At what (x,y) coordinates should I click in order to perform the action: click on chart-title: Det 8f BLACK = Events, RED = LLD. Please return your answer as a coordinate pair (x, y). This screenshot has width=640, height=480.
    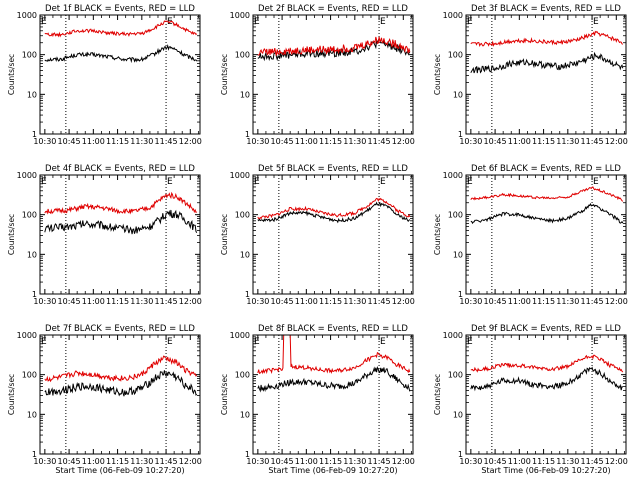
    Looking at the image, I should click on (333, 329).